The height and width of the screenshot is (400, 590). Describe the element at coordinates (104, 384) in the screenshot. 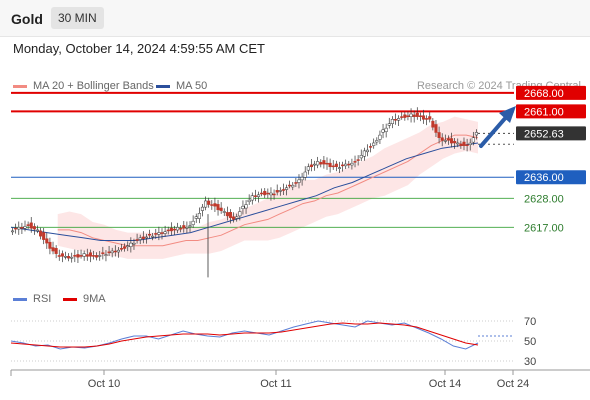

I see `x-tick-label: Oct 10` at that location.